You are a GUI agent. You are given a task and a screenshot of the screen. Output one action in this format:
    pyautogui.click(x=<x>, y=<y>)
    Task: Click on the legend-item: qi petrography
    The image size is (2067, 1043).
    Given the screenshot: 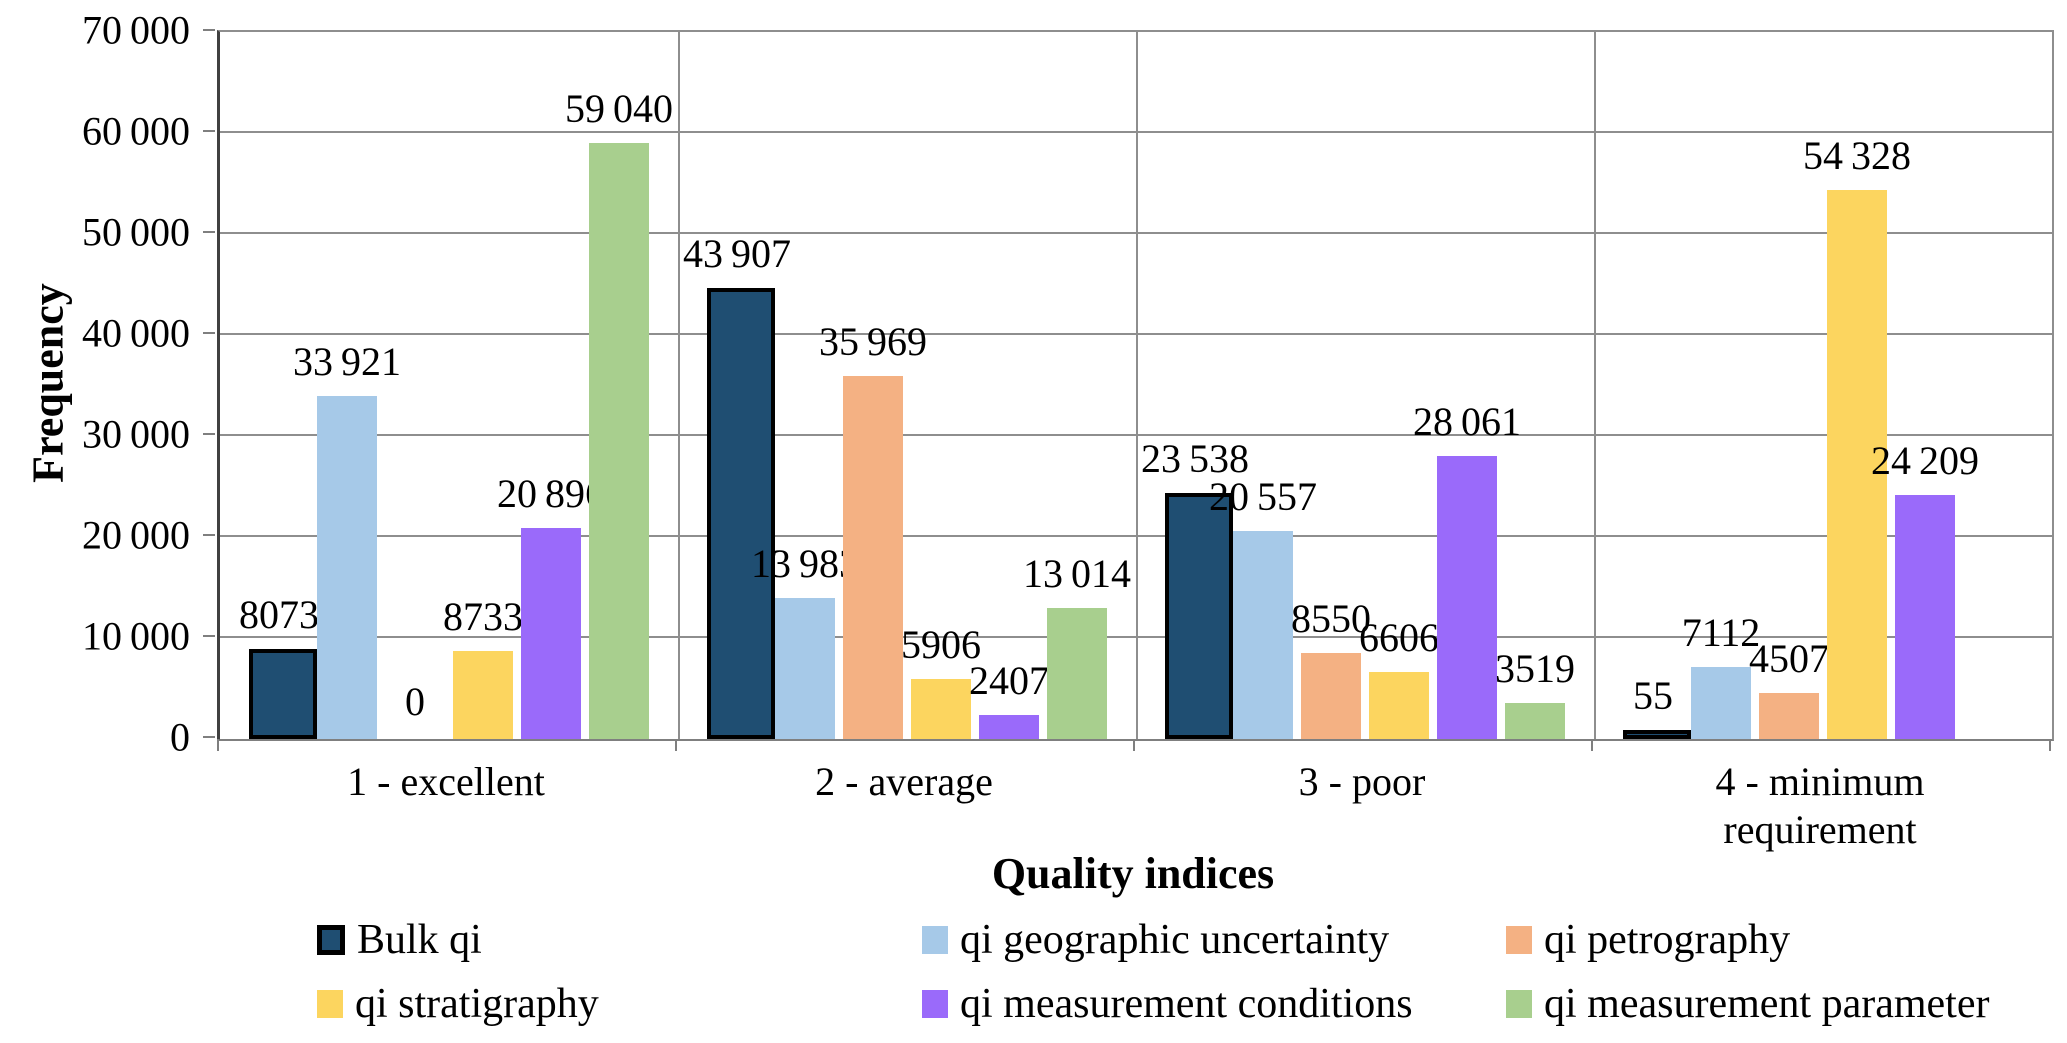 What is the action you would take?
    pyautogui.click(x=1648, y=940)
    